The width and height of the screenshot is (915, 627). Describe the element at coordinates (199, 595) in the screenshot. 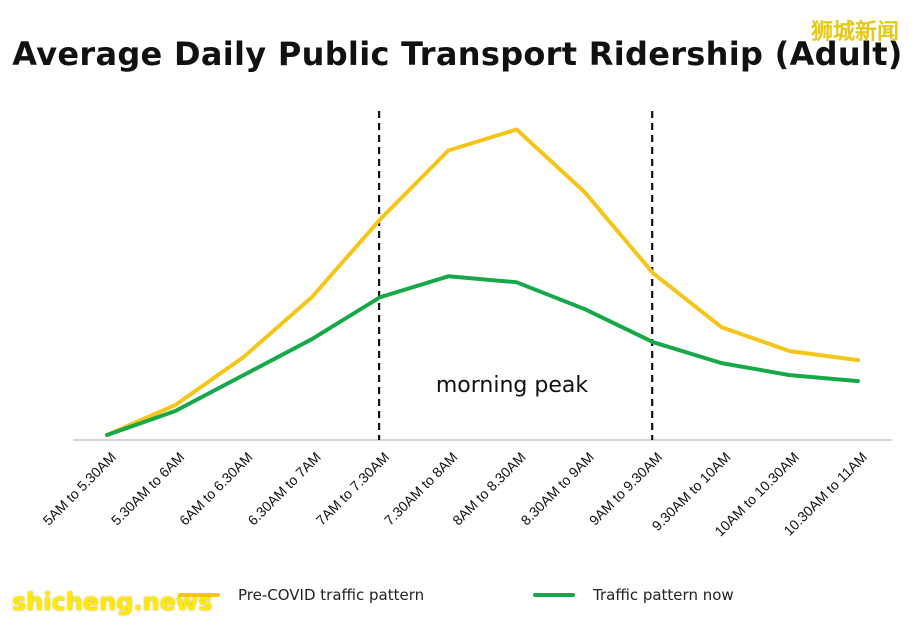

I see `legend-swatch-precovid` at that location.